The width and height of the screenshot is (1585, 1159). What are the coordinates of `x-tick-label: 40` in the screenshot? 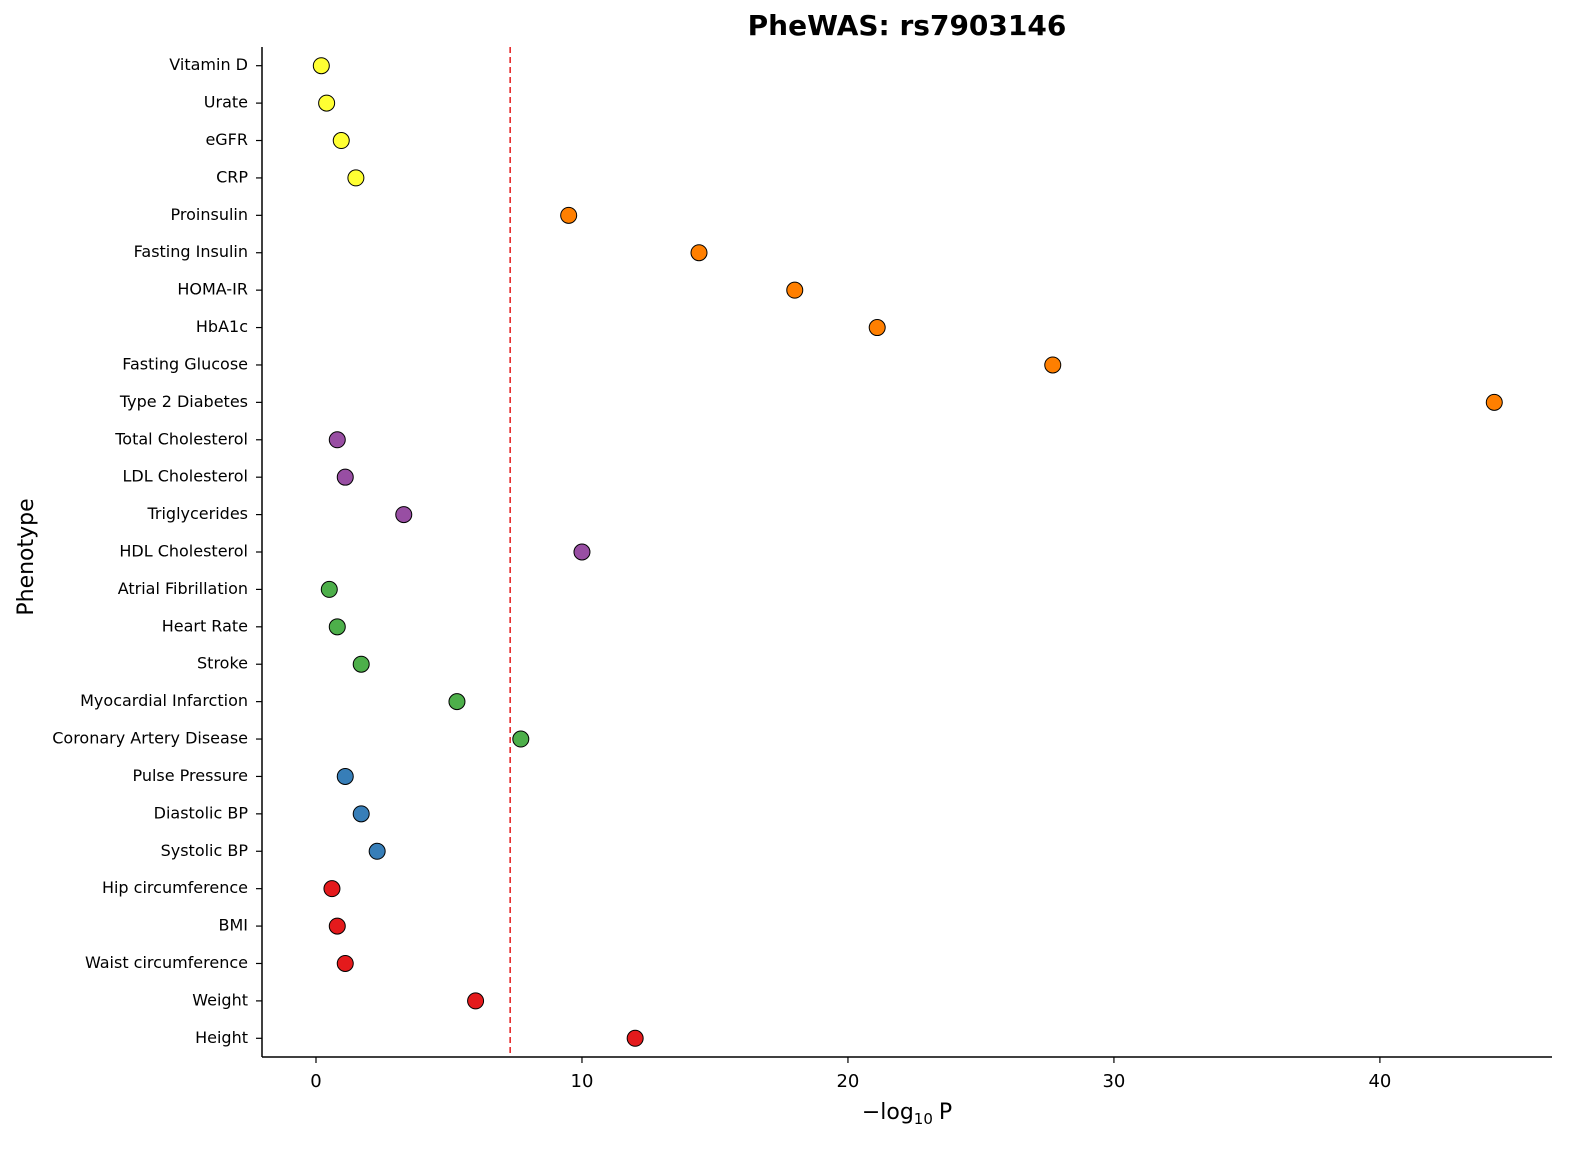 It's located at (1379, 1081).